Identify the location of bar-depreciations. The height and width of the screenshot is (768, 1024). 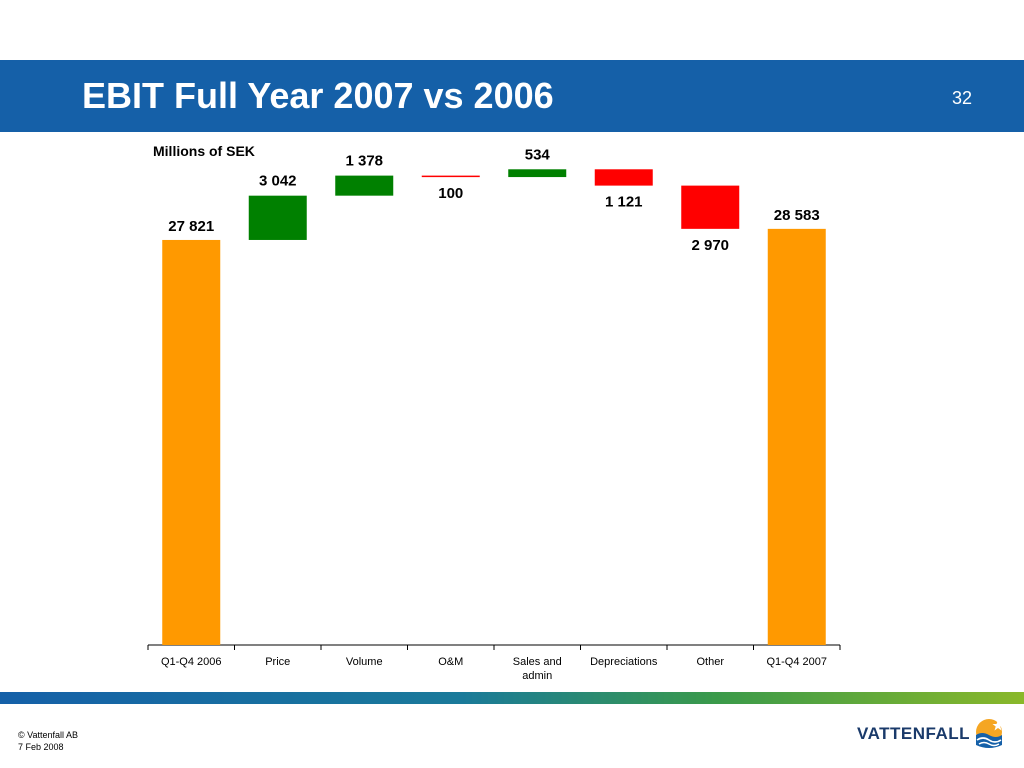
(623, 177).